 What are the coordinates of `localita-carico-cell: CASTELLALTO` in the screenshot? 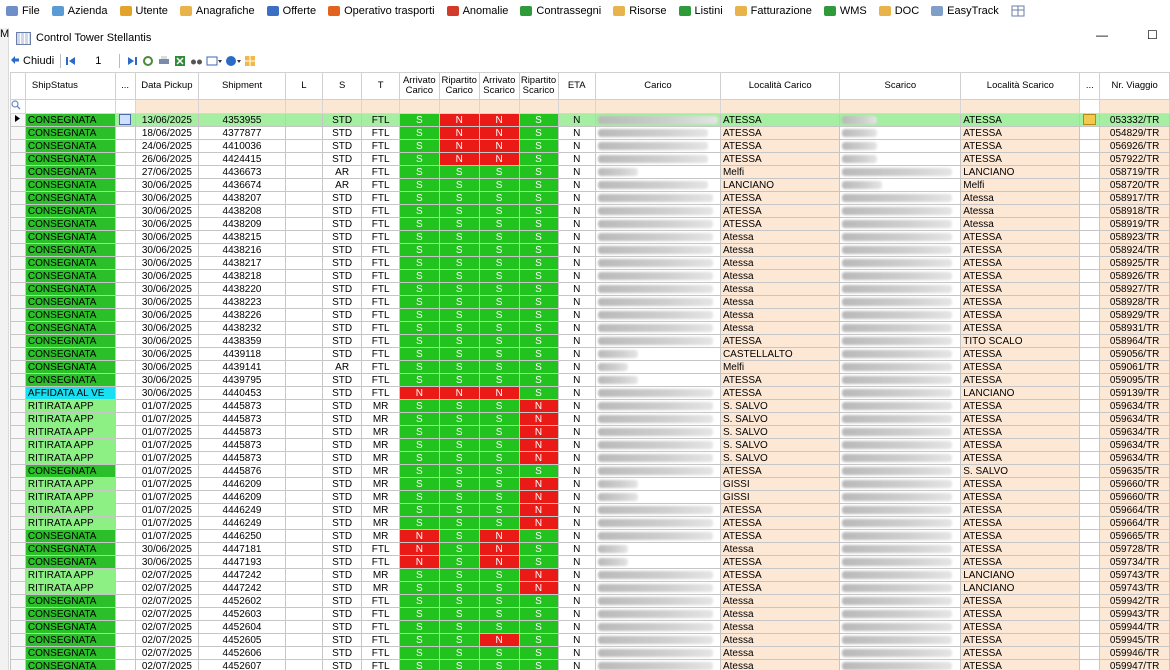 It's located at (780, 354).